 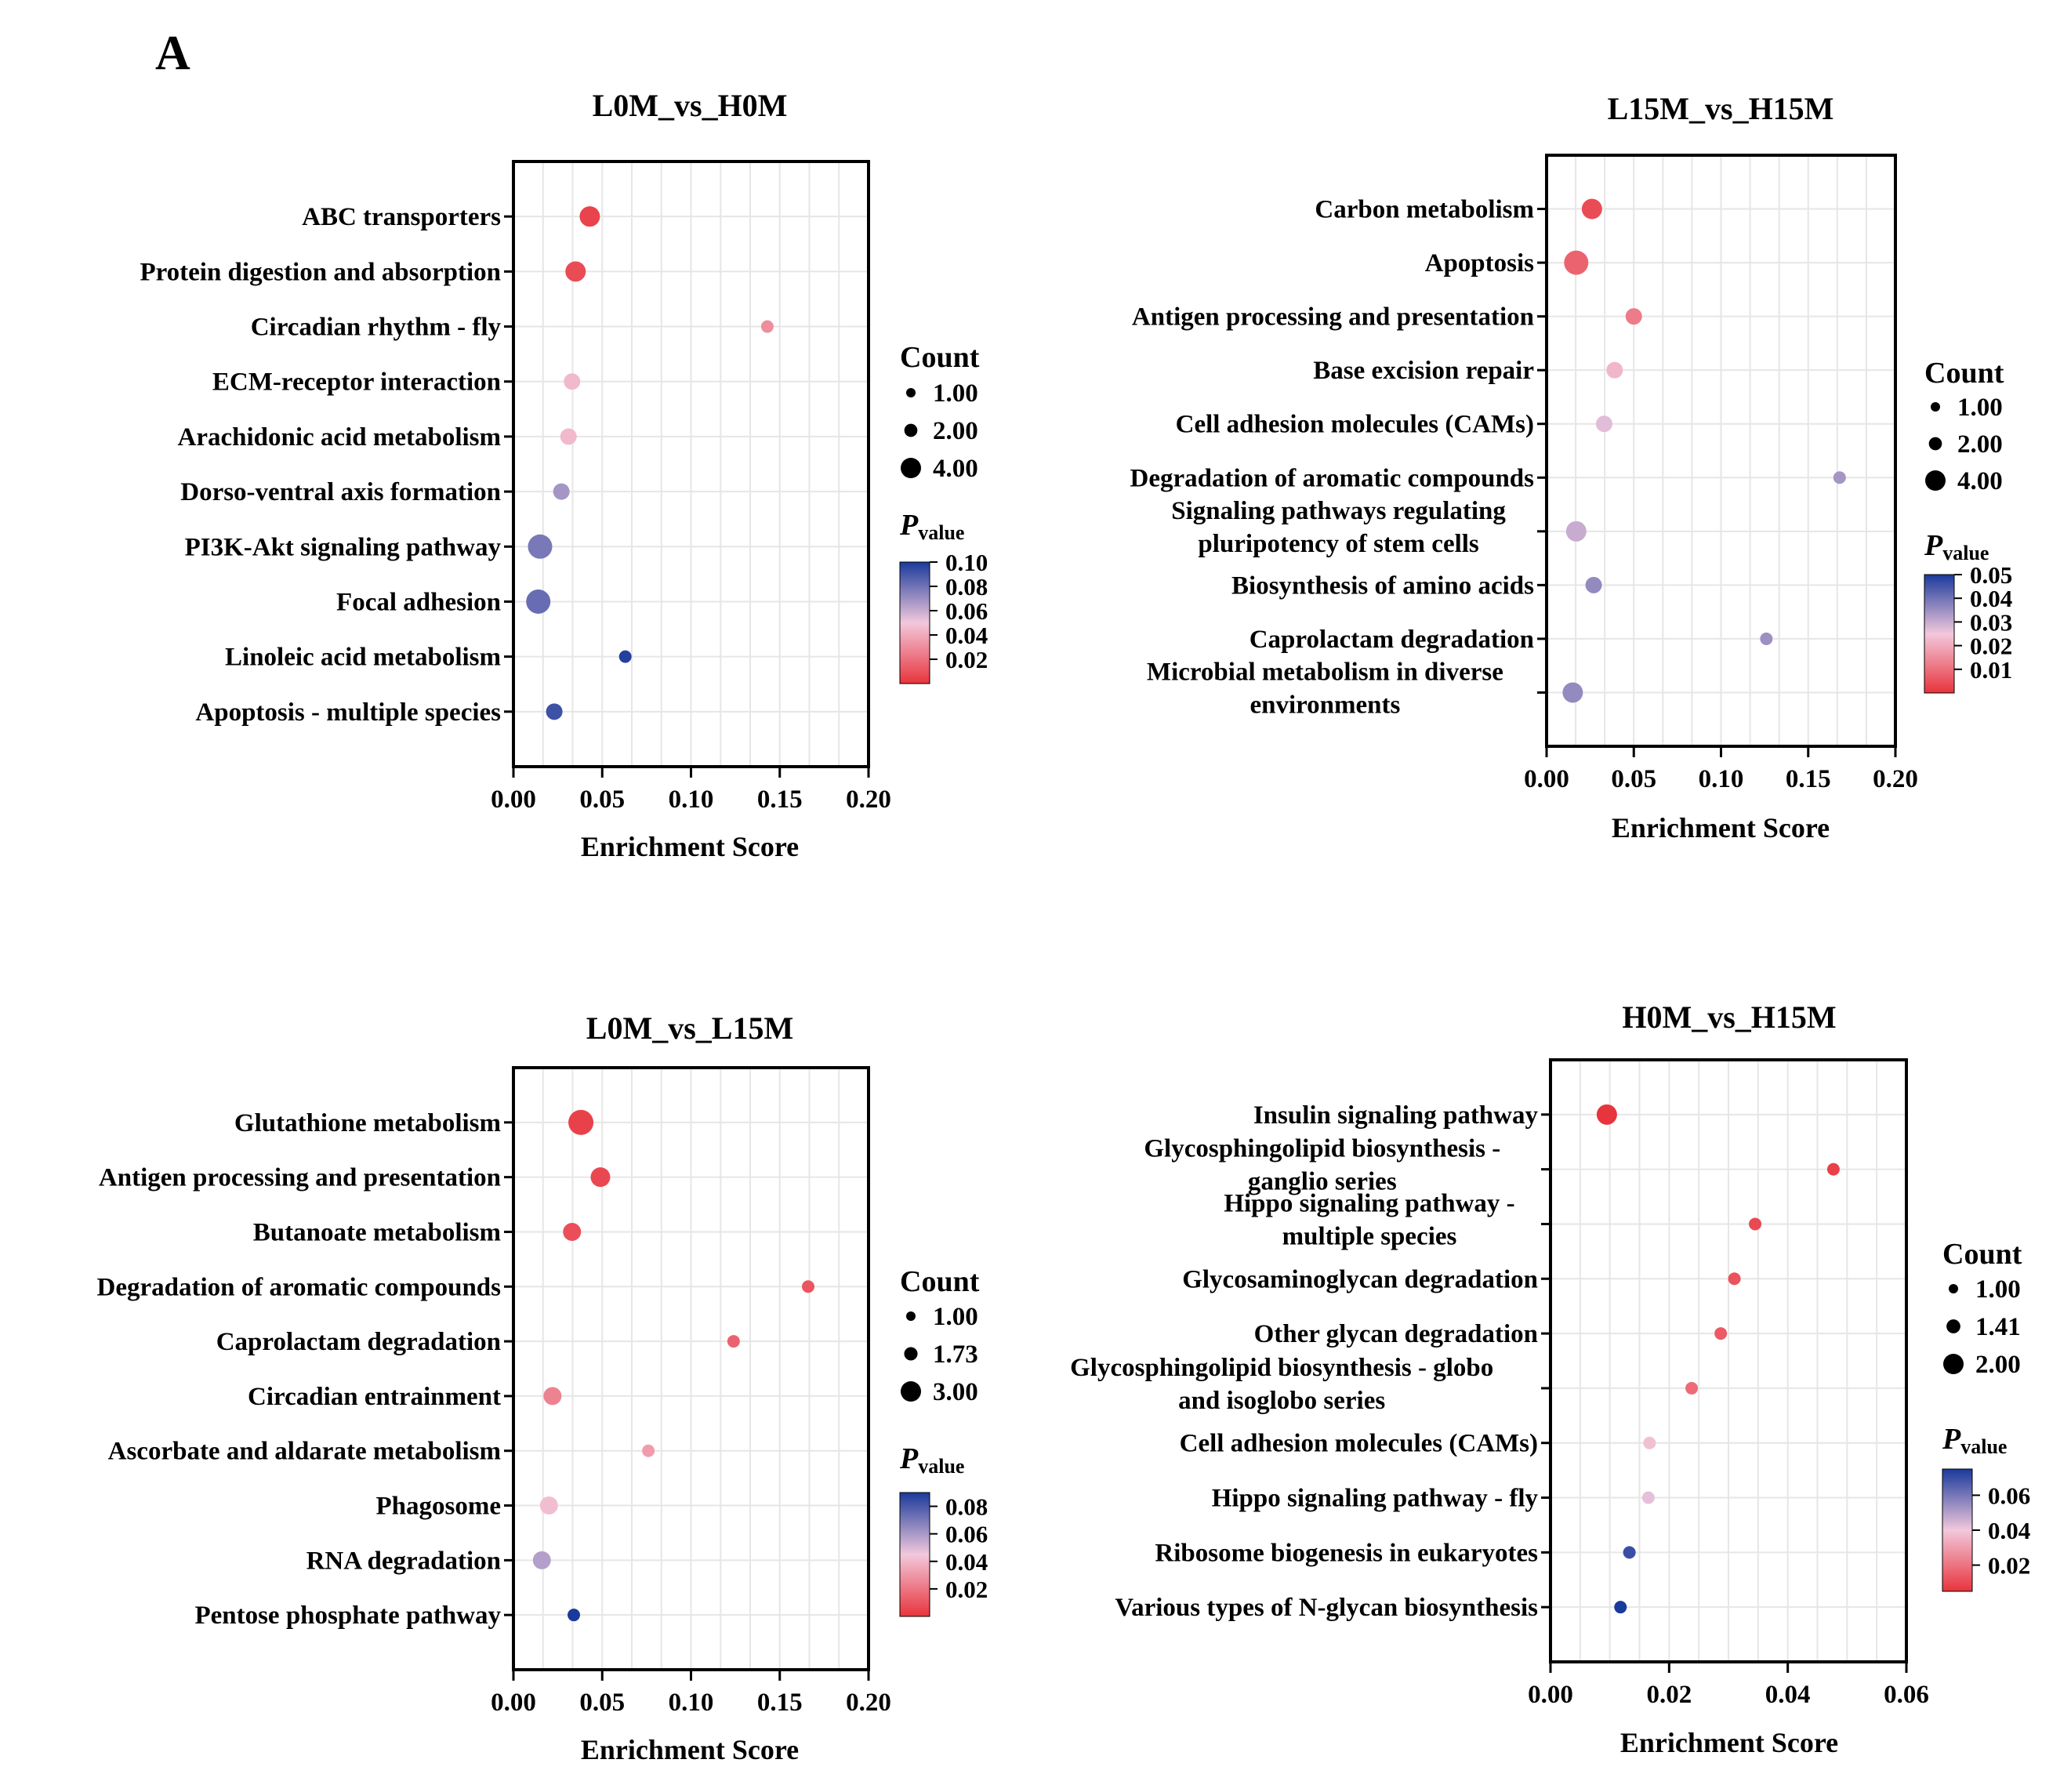 What do you see at coordinates (690, 105) in the screenshot?
I see `chart-title: L0M_vs_H0M` at bounding box center [690, 105].